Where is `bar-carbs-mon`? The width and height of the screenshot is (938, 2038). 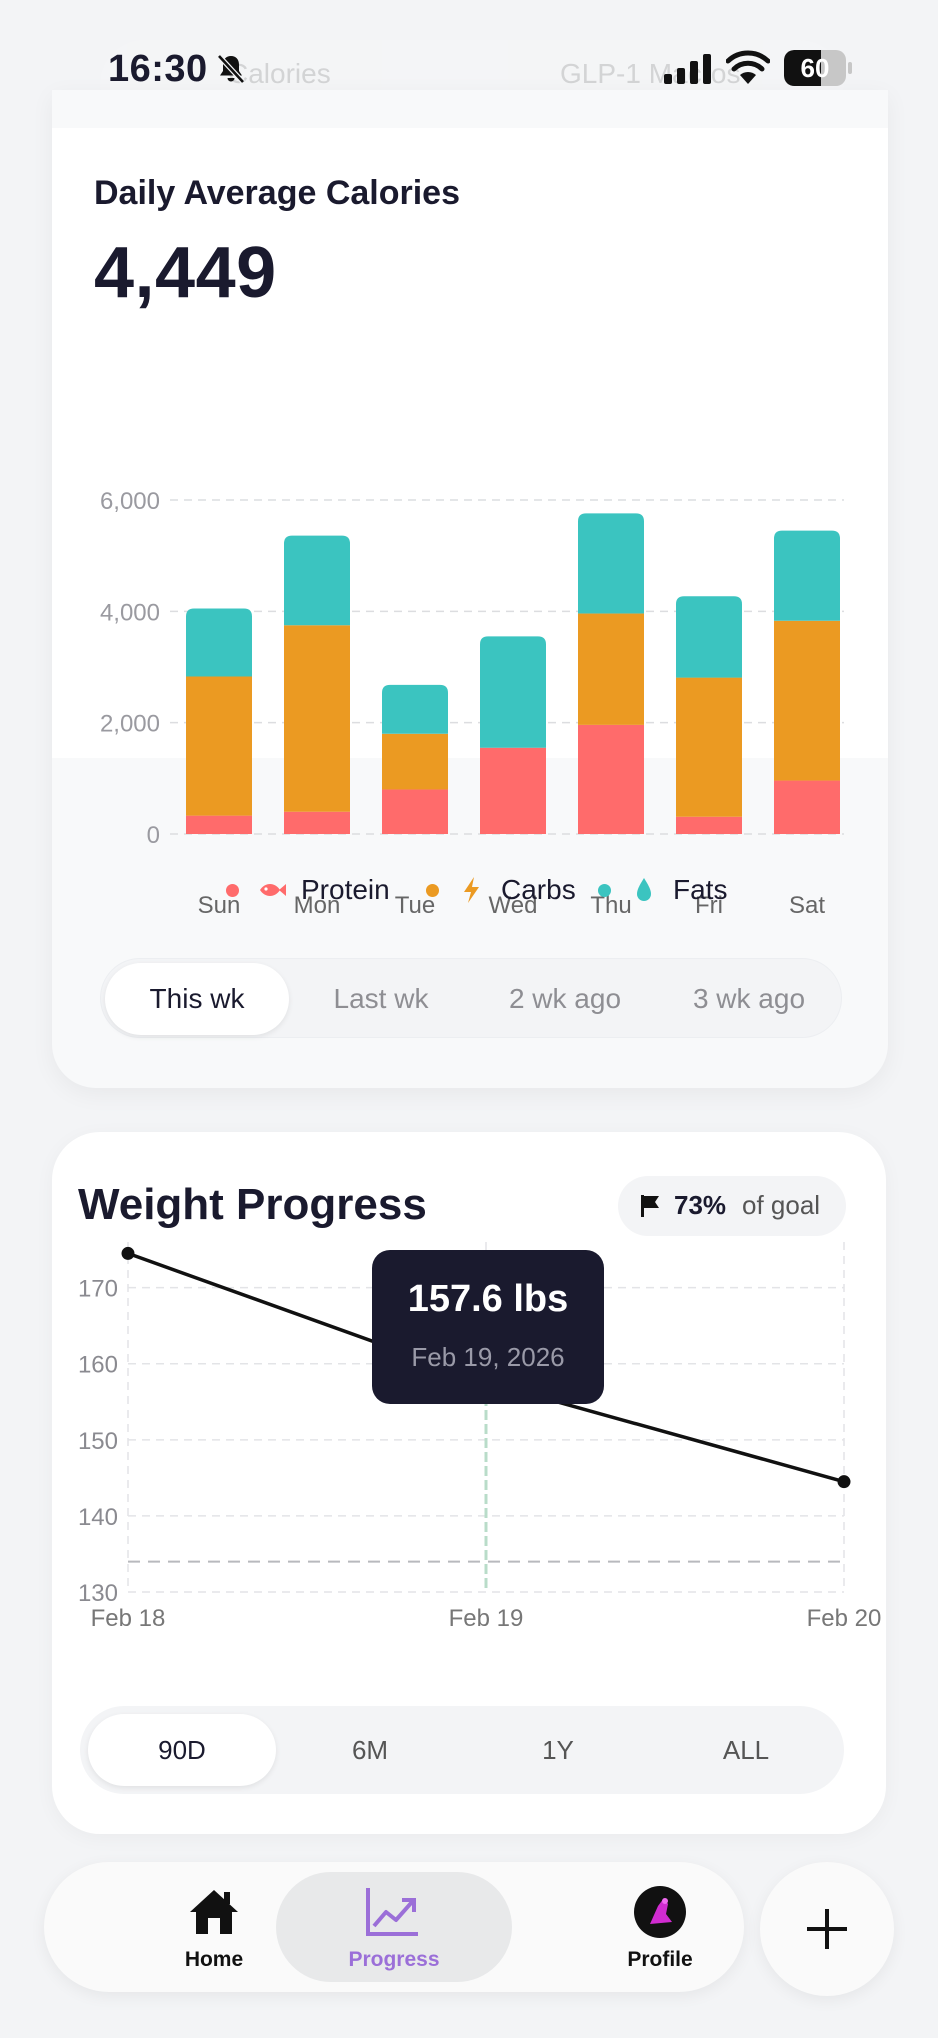
bar-carbs-mon is located at coordinates (317, 718).